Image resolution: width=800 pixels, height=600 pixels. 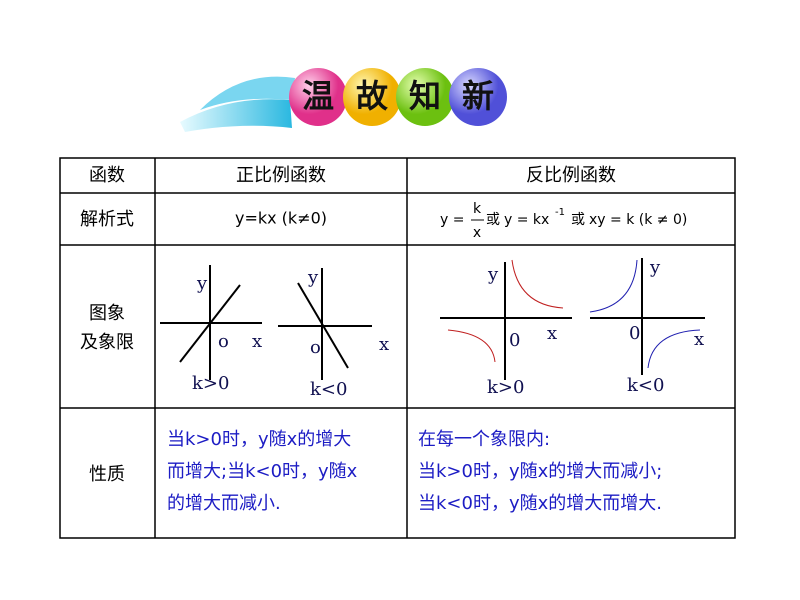 What do you see at coordinates (281, 218) in the screenshot?
I see `direct-formula: y=kx (k≠0)` at bounding box center [281, 218].